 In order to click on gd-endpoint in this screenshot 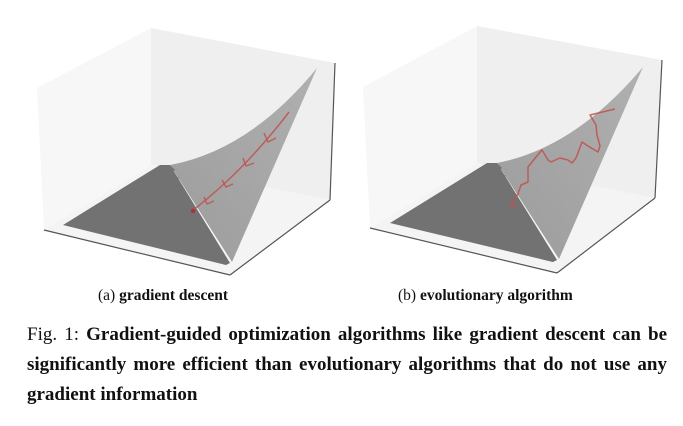, I will do `click(193, 211)`.